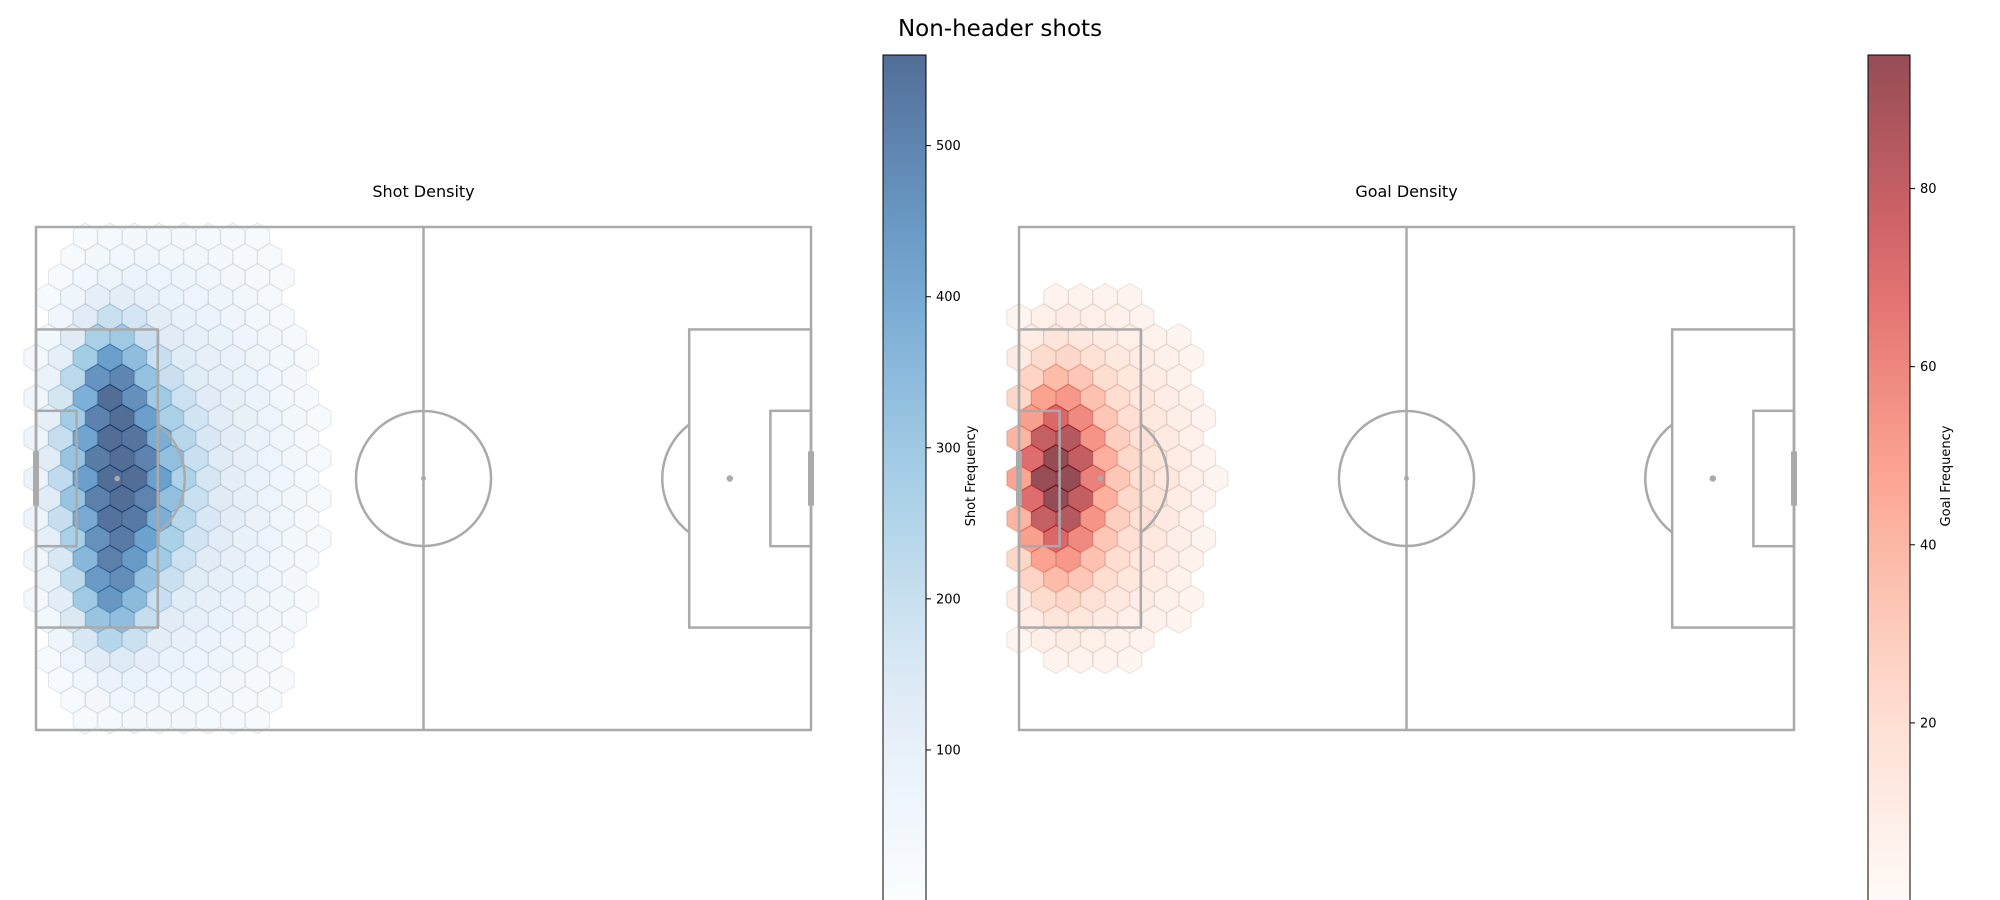  Describe the element at coordinates (171, 478) in the screenshot. I see `left-penalty-arc` at that location.